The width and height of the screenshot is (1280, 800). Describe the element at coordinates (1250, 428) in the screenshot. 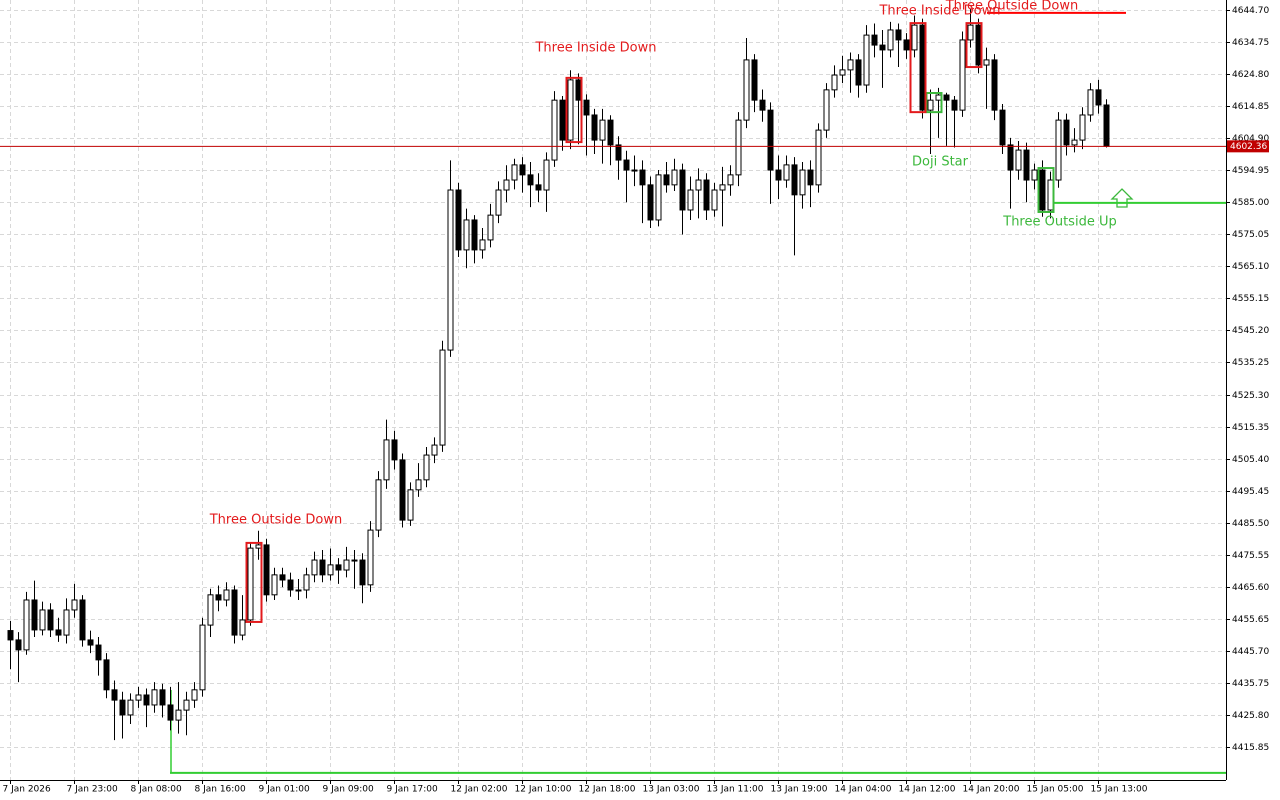

I see `y-tick-label: 4515.35` at that location.